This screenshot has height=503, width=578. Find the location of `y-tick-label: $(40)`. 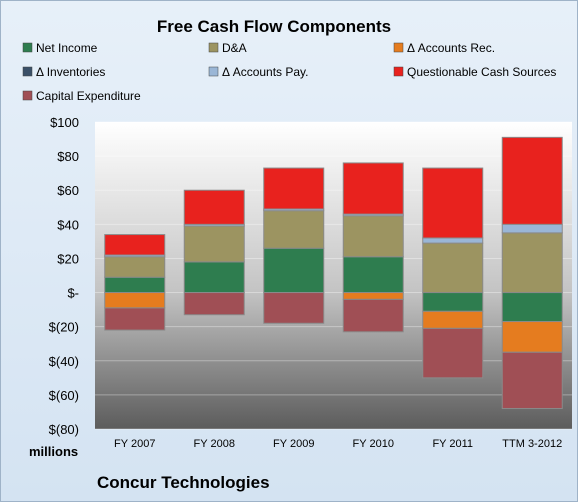

y-tick-label: $(40) is located at coordinates (64, 361).